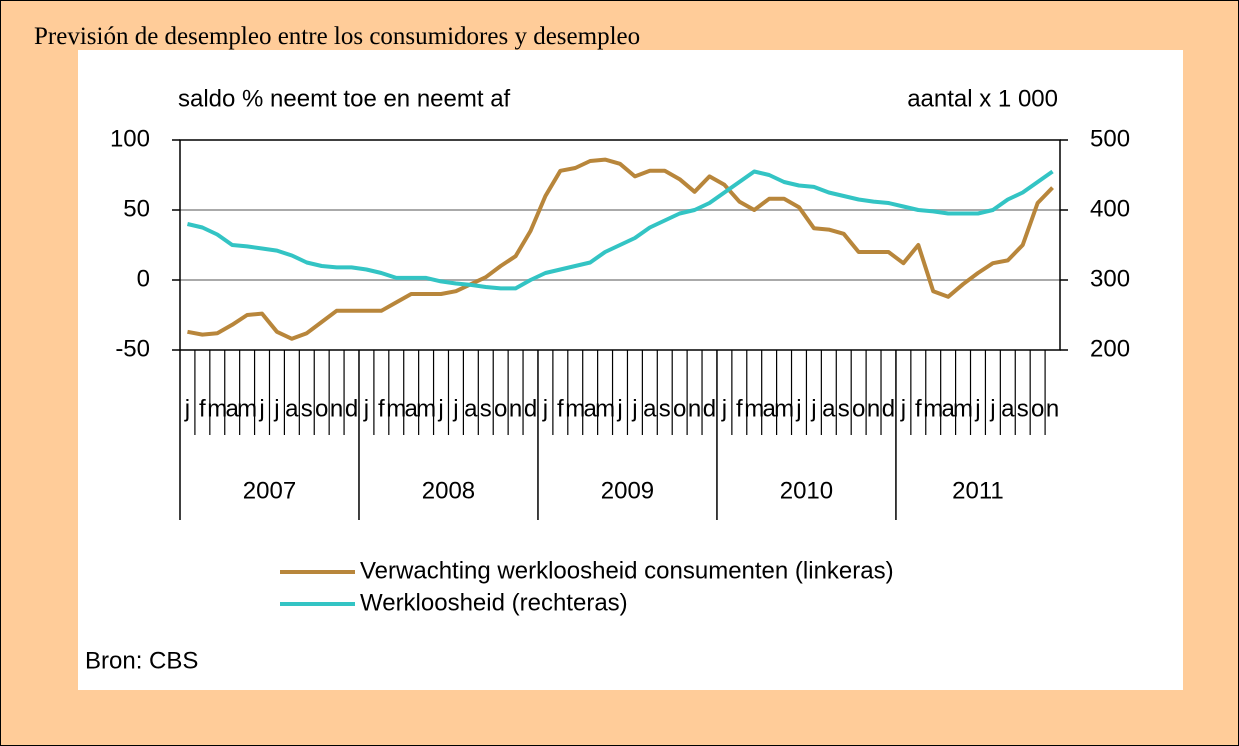 This screenshot has height=746, width=1239. Describe the element at coordinates (132, 348) in the screenshot. I see `y-tick-label: -50` at that location.